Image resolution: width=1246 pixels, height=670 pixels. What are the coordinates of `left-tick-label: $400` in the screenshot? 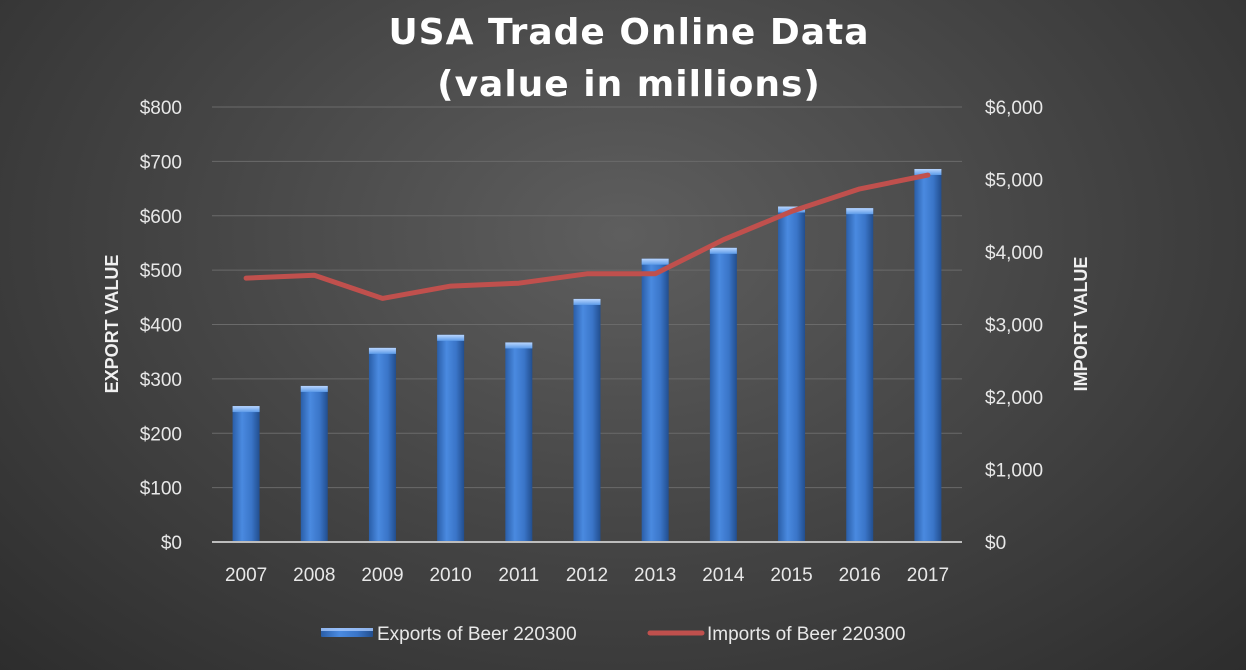 It's located at (161, 326).